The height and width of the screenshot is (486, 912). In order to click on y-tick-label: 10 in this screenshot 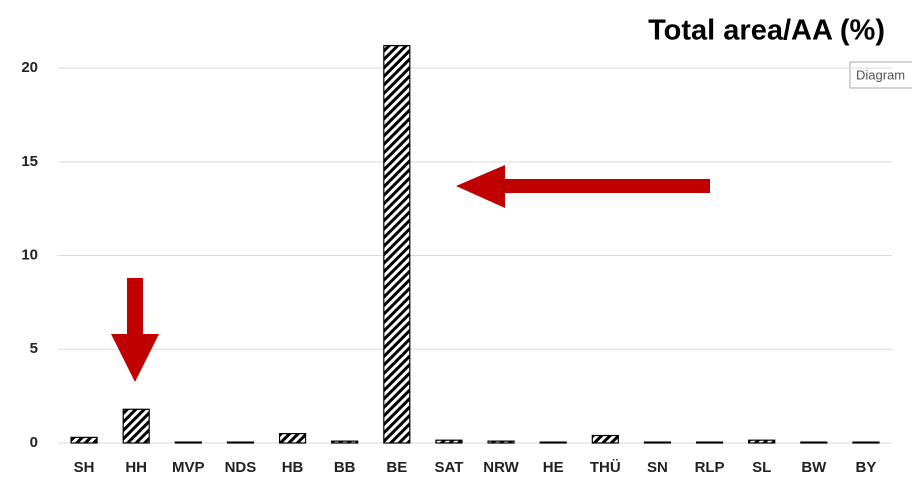, I will do `click(29, 255)`.